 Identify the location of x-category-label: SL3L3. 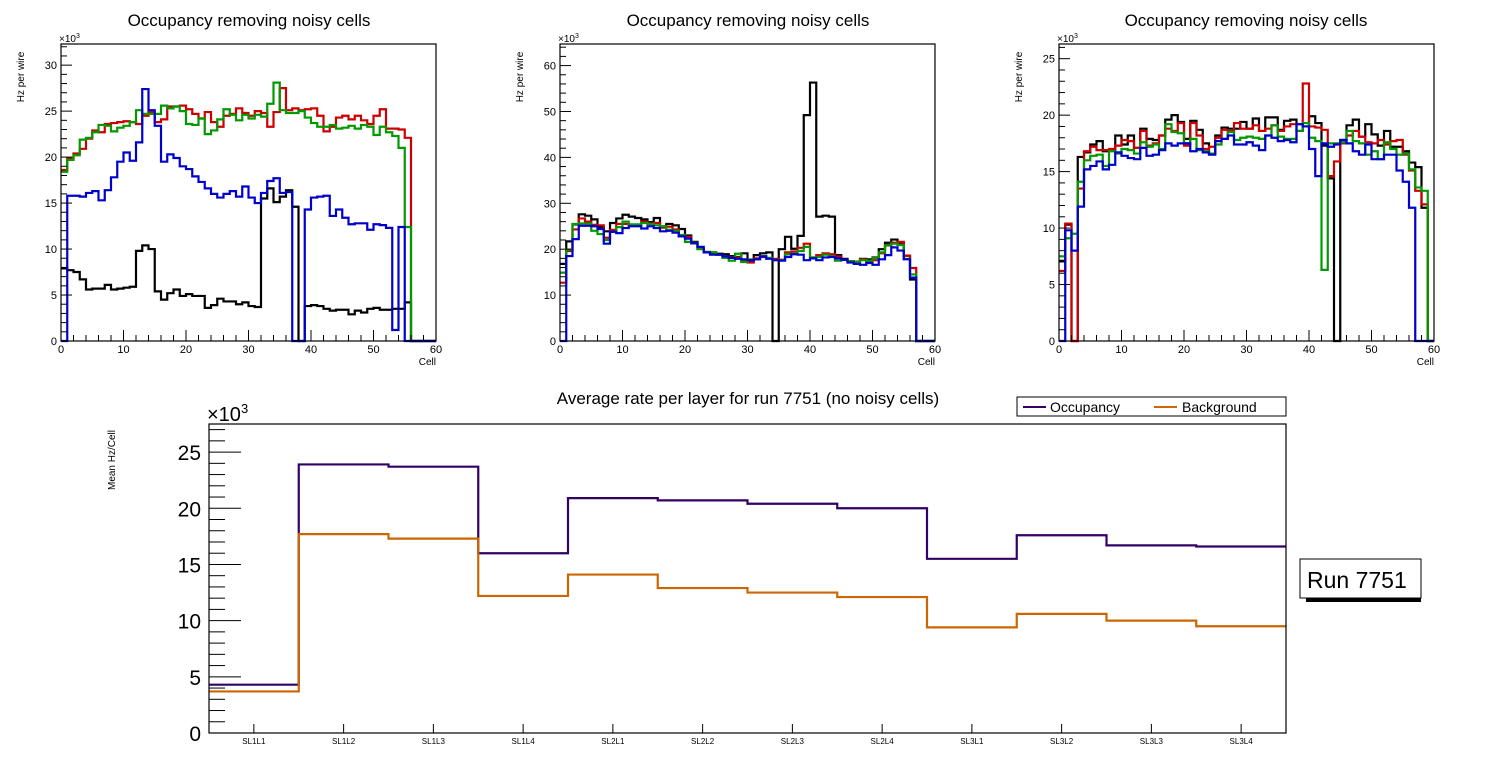
(1152, 741).